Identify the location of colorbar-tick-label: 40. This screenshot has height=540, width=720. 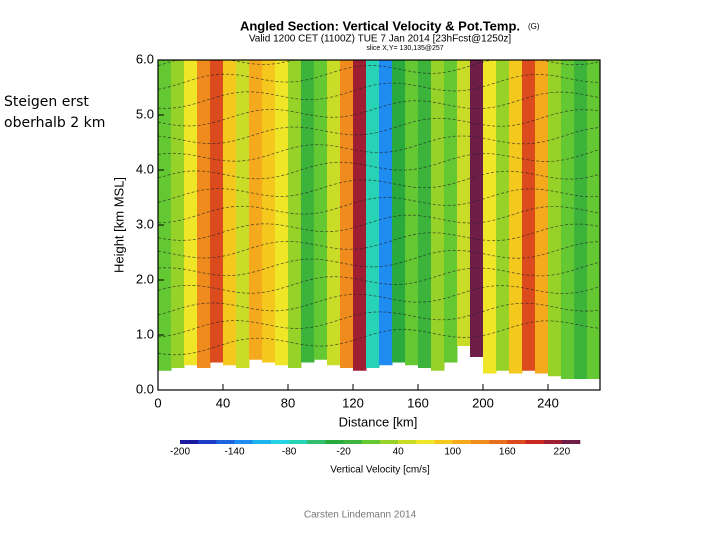
(399, 452).